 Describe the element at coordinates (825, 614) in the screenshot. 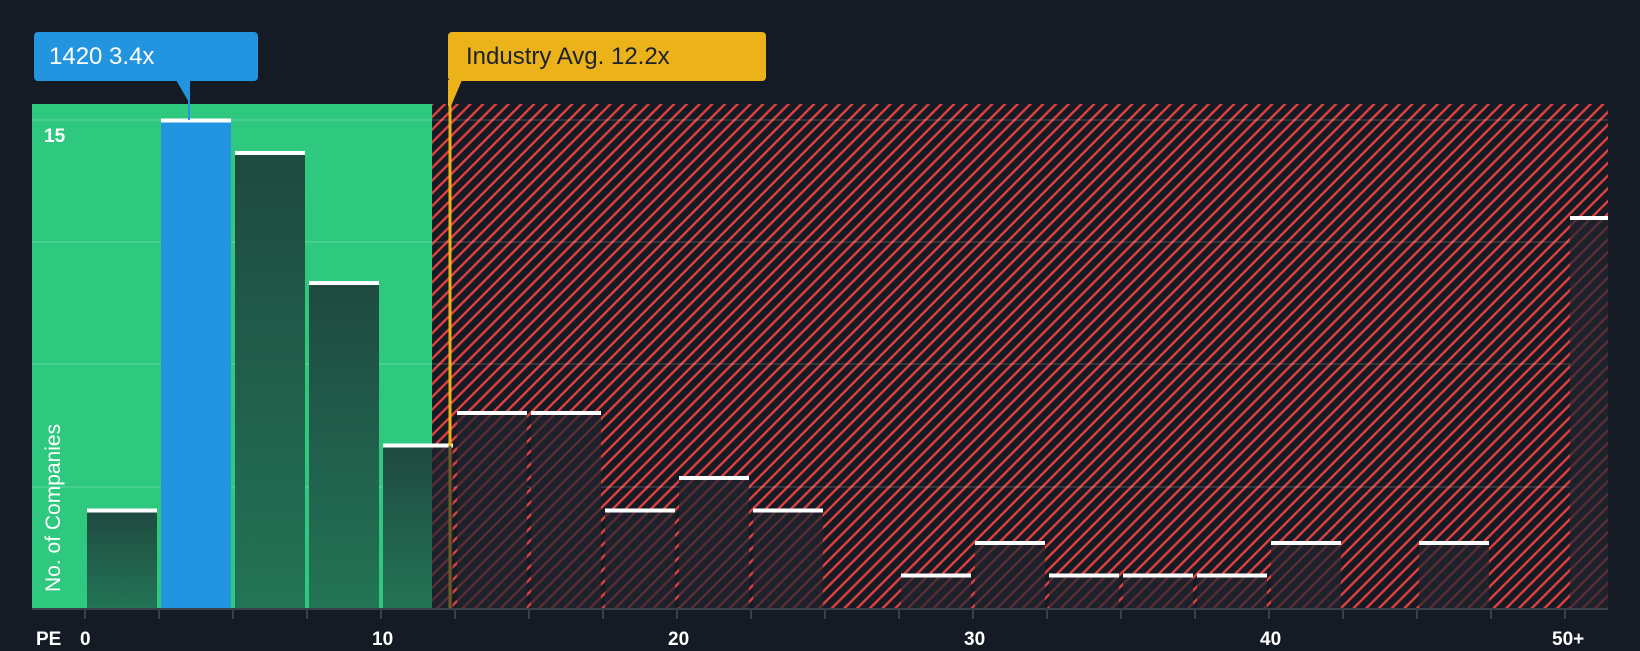

I see `x-axis-ticks` at that location.